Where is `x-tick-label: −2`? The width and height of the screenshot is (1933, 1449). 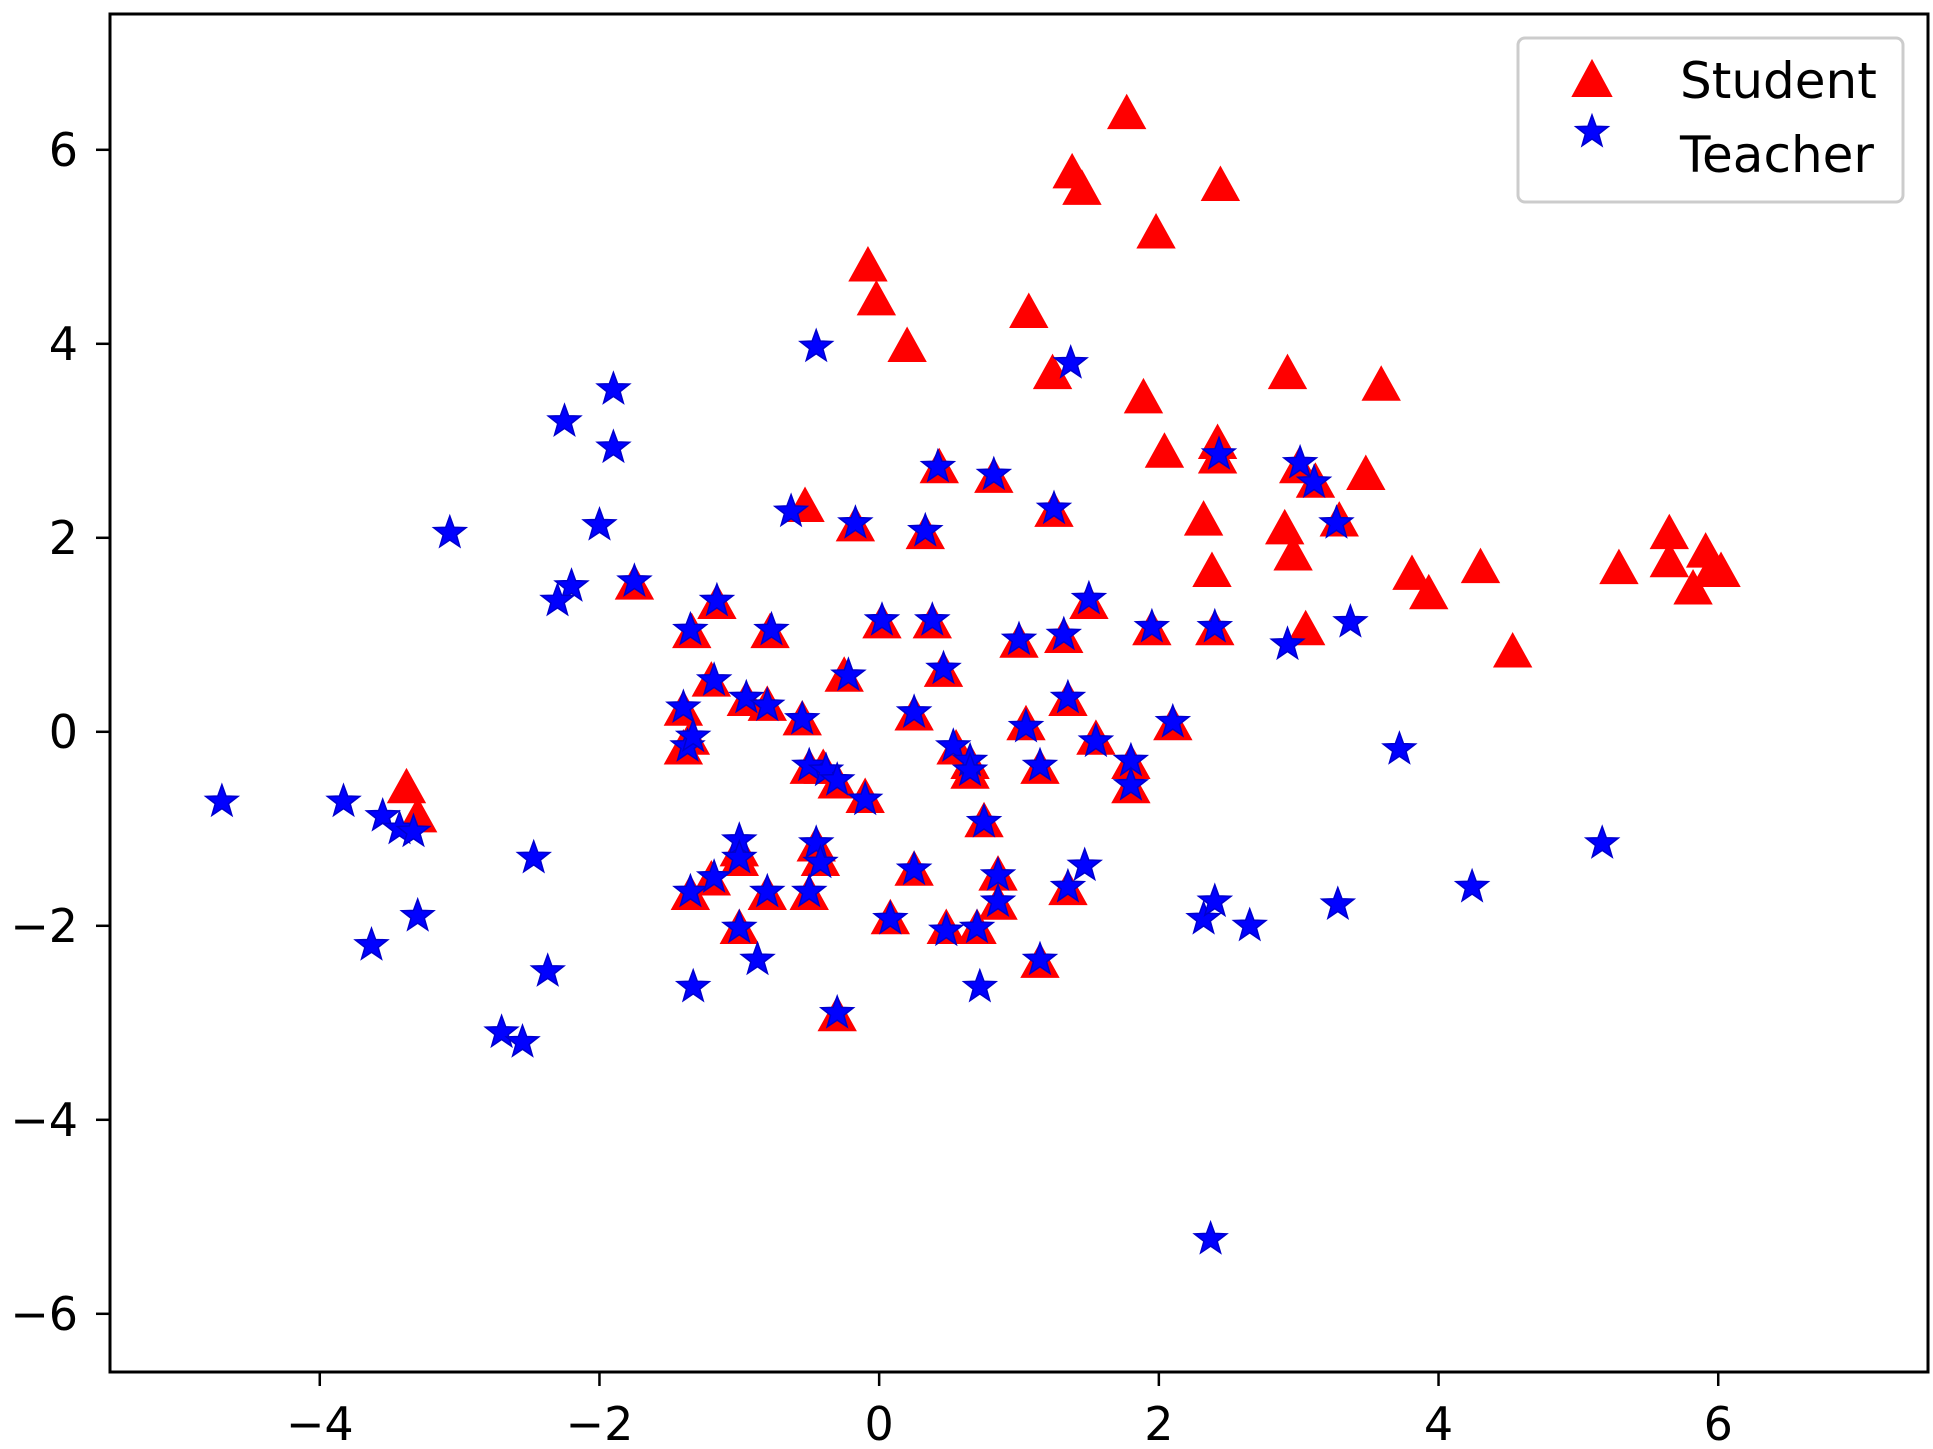
x-tick-label: −2 is located at coordinates (600, 1423).